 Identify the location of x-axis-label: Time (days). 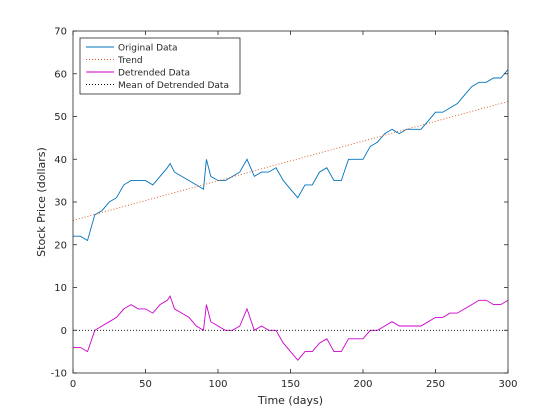
(290, 400).